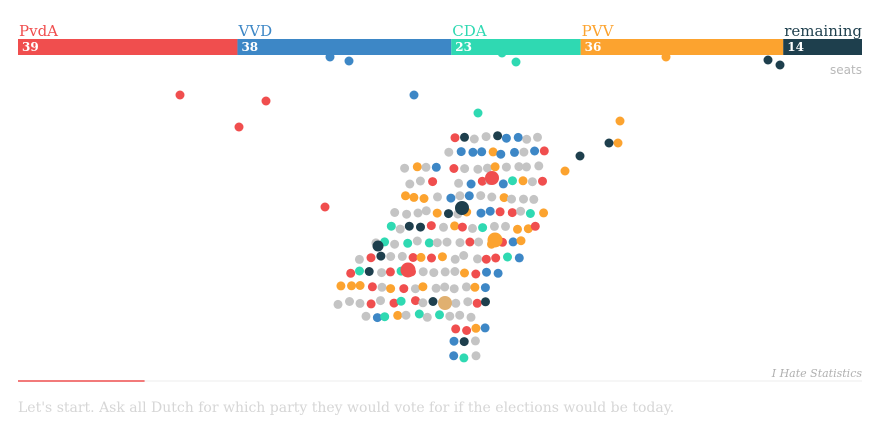  What do you see at coordinates (823, 31) in the screenshot?
I see `legend-label-remaining: remaining` at bounding box center [823, 31].